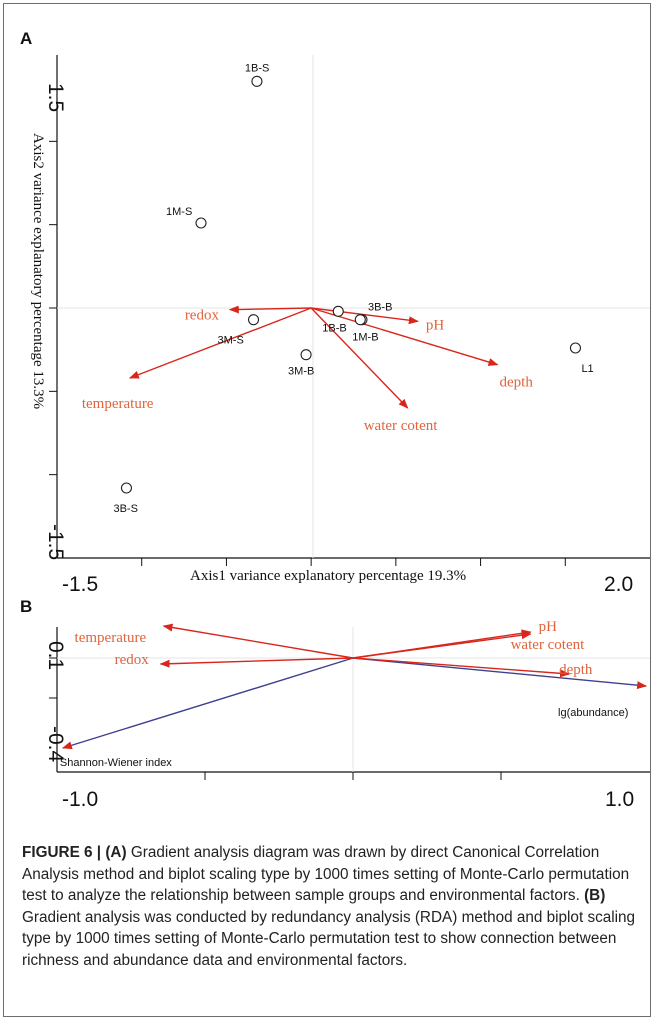 The height and width of the screenshot is (1022, 656). Describe the element at coordinates (201, 223) in the screenshot. I see `sample-point-1m-s` at that location.